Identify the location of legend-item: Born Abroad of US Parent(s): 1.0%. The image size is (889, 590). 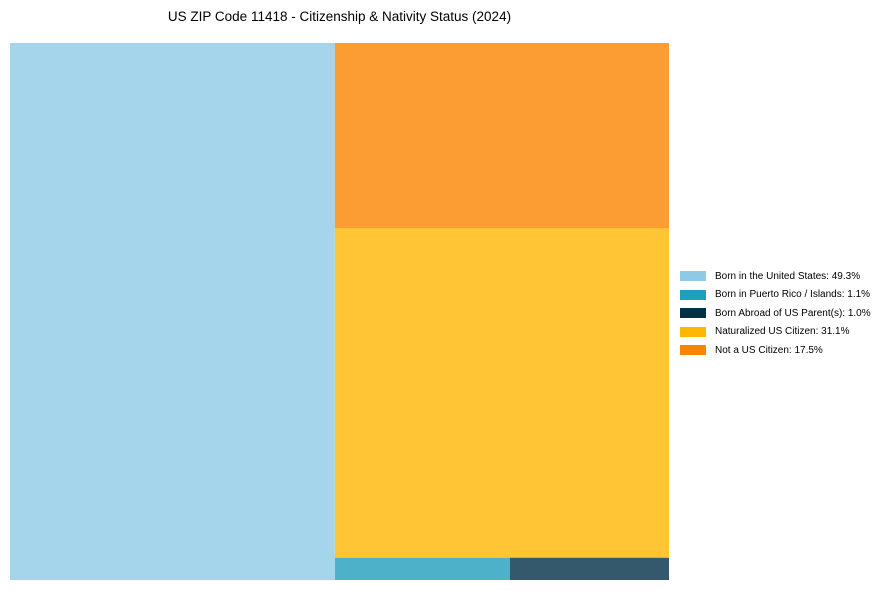
(775, 313).